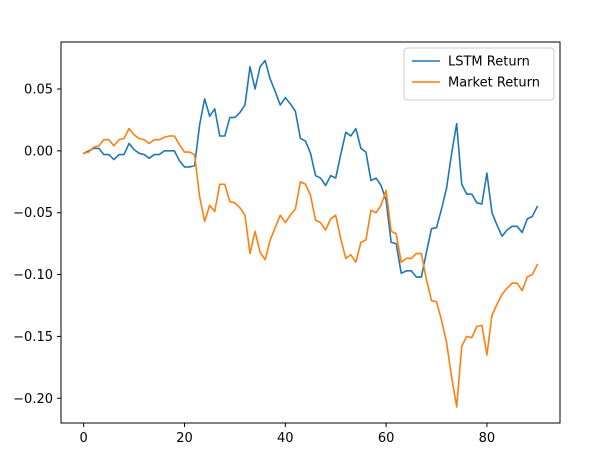  I want to click on legend-box, so click(479, 74).